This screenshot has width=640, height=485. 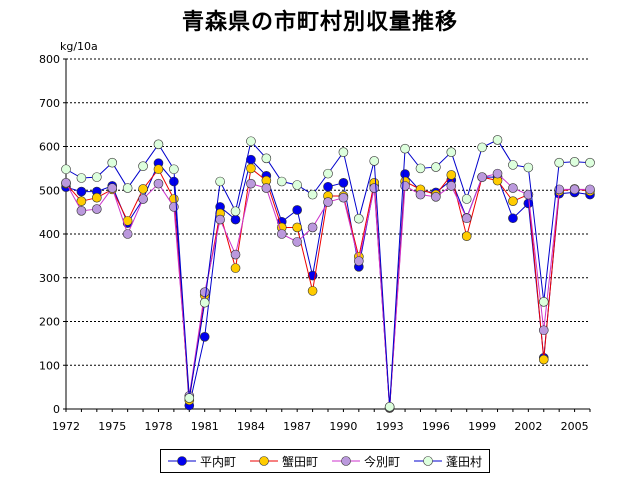 I want to click on y-tick-label: 600, so click(x=49, y=147).